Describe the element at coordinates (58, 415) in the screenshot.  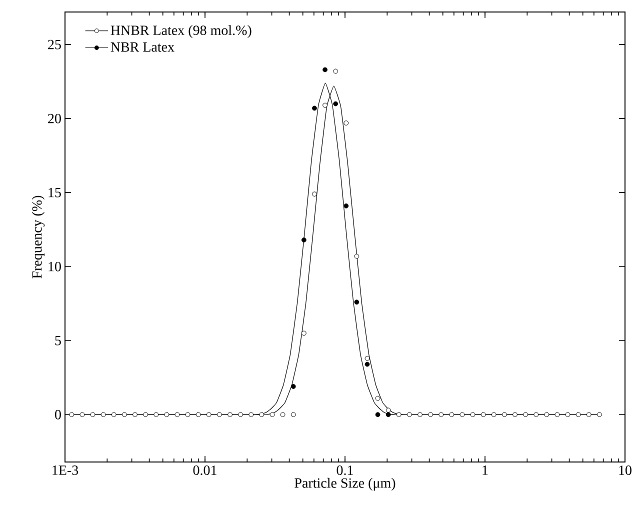
I see `y-tick-label: 0` at that location.